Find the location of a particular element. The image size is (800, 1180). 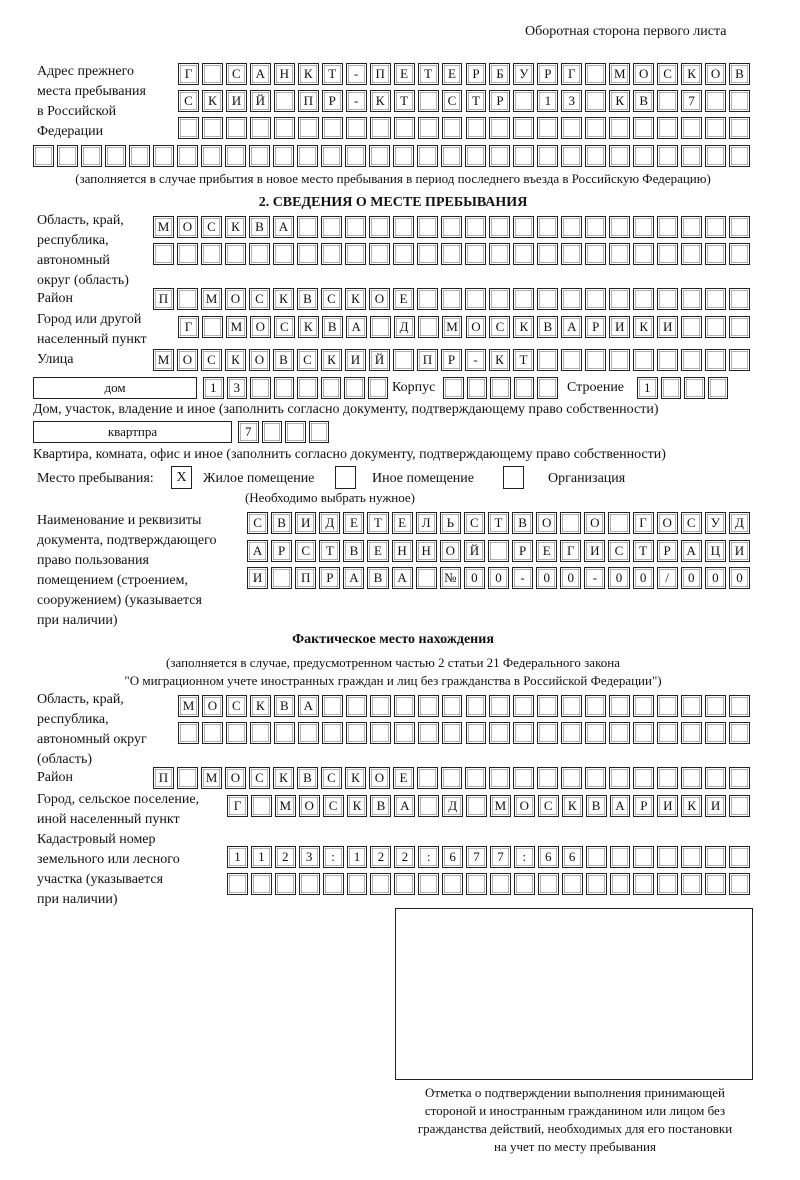

char-cell: Д is located at coordinates (453, 806).